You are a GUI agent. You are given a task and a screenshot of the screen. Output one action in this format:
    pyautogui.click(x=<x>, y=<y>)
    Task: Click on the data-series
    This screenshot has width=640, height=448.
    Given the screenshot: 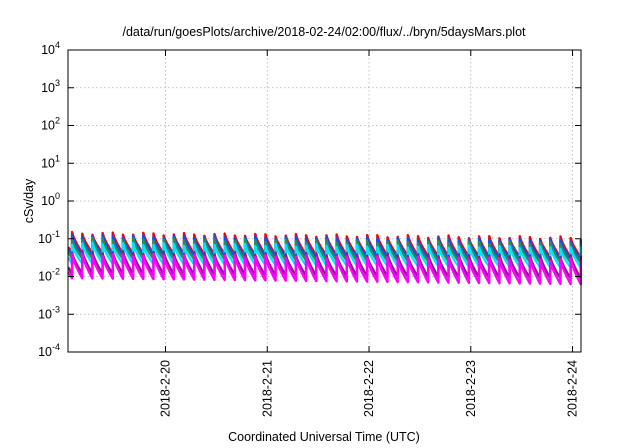 What is the action you would take?
    pyautogui.click(x=325, y=258)
    